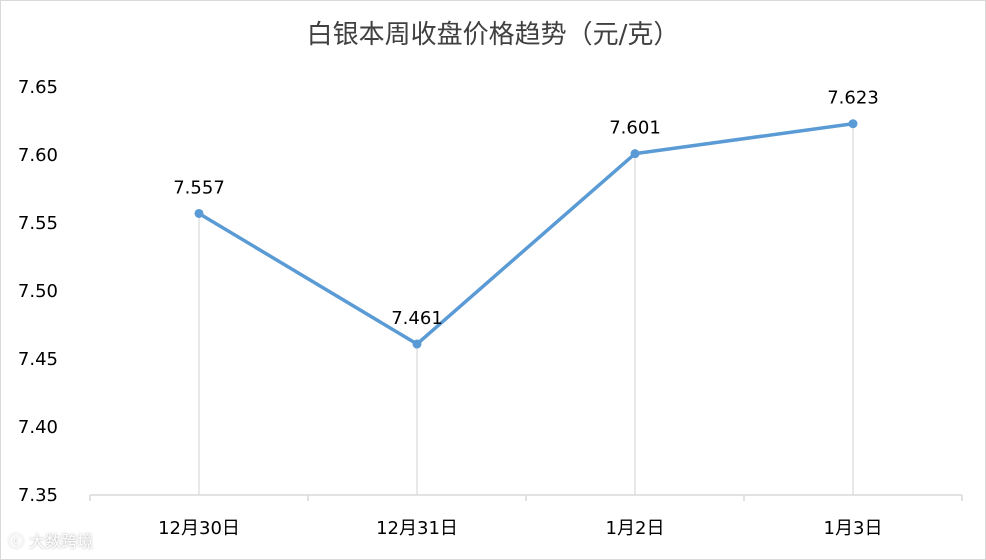  What do you see at coordinates (635, 128) in the screenshot?
I see `data-label: 7.601` at bounding box center [635, 128].